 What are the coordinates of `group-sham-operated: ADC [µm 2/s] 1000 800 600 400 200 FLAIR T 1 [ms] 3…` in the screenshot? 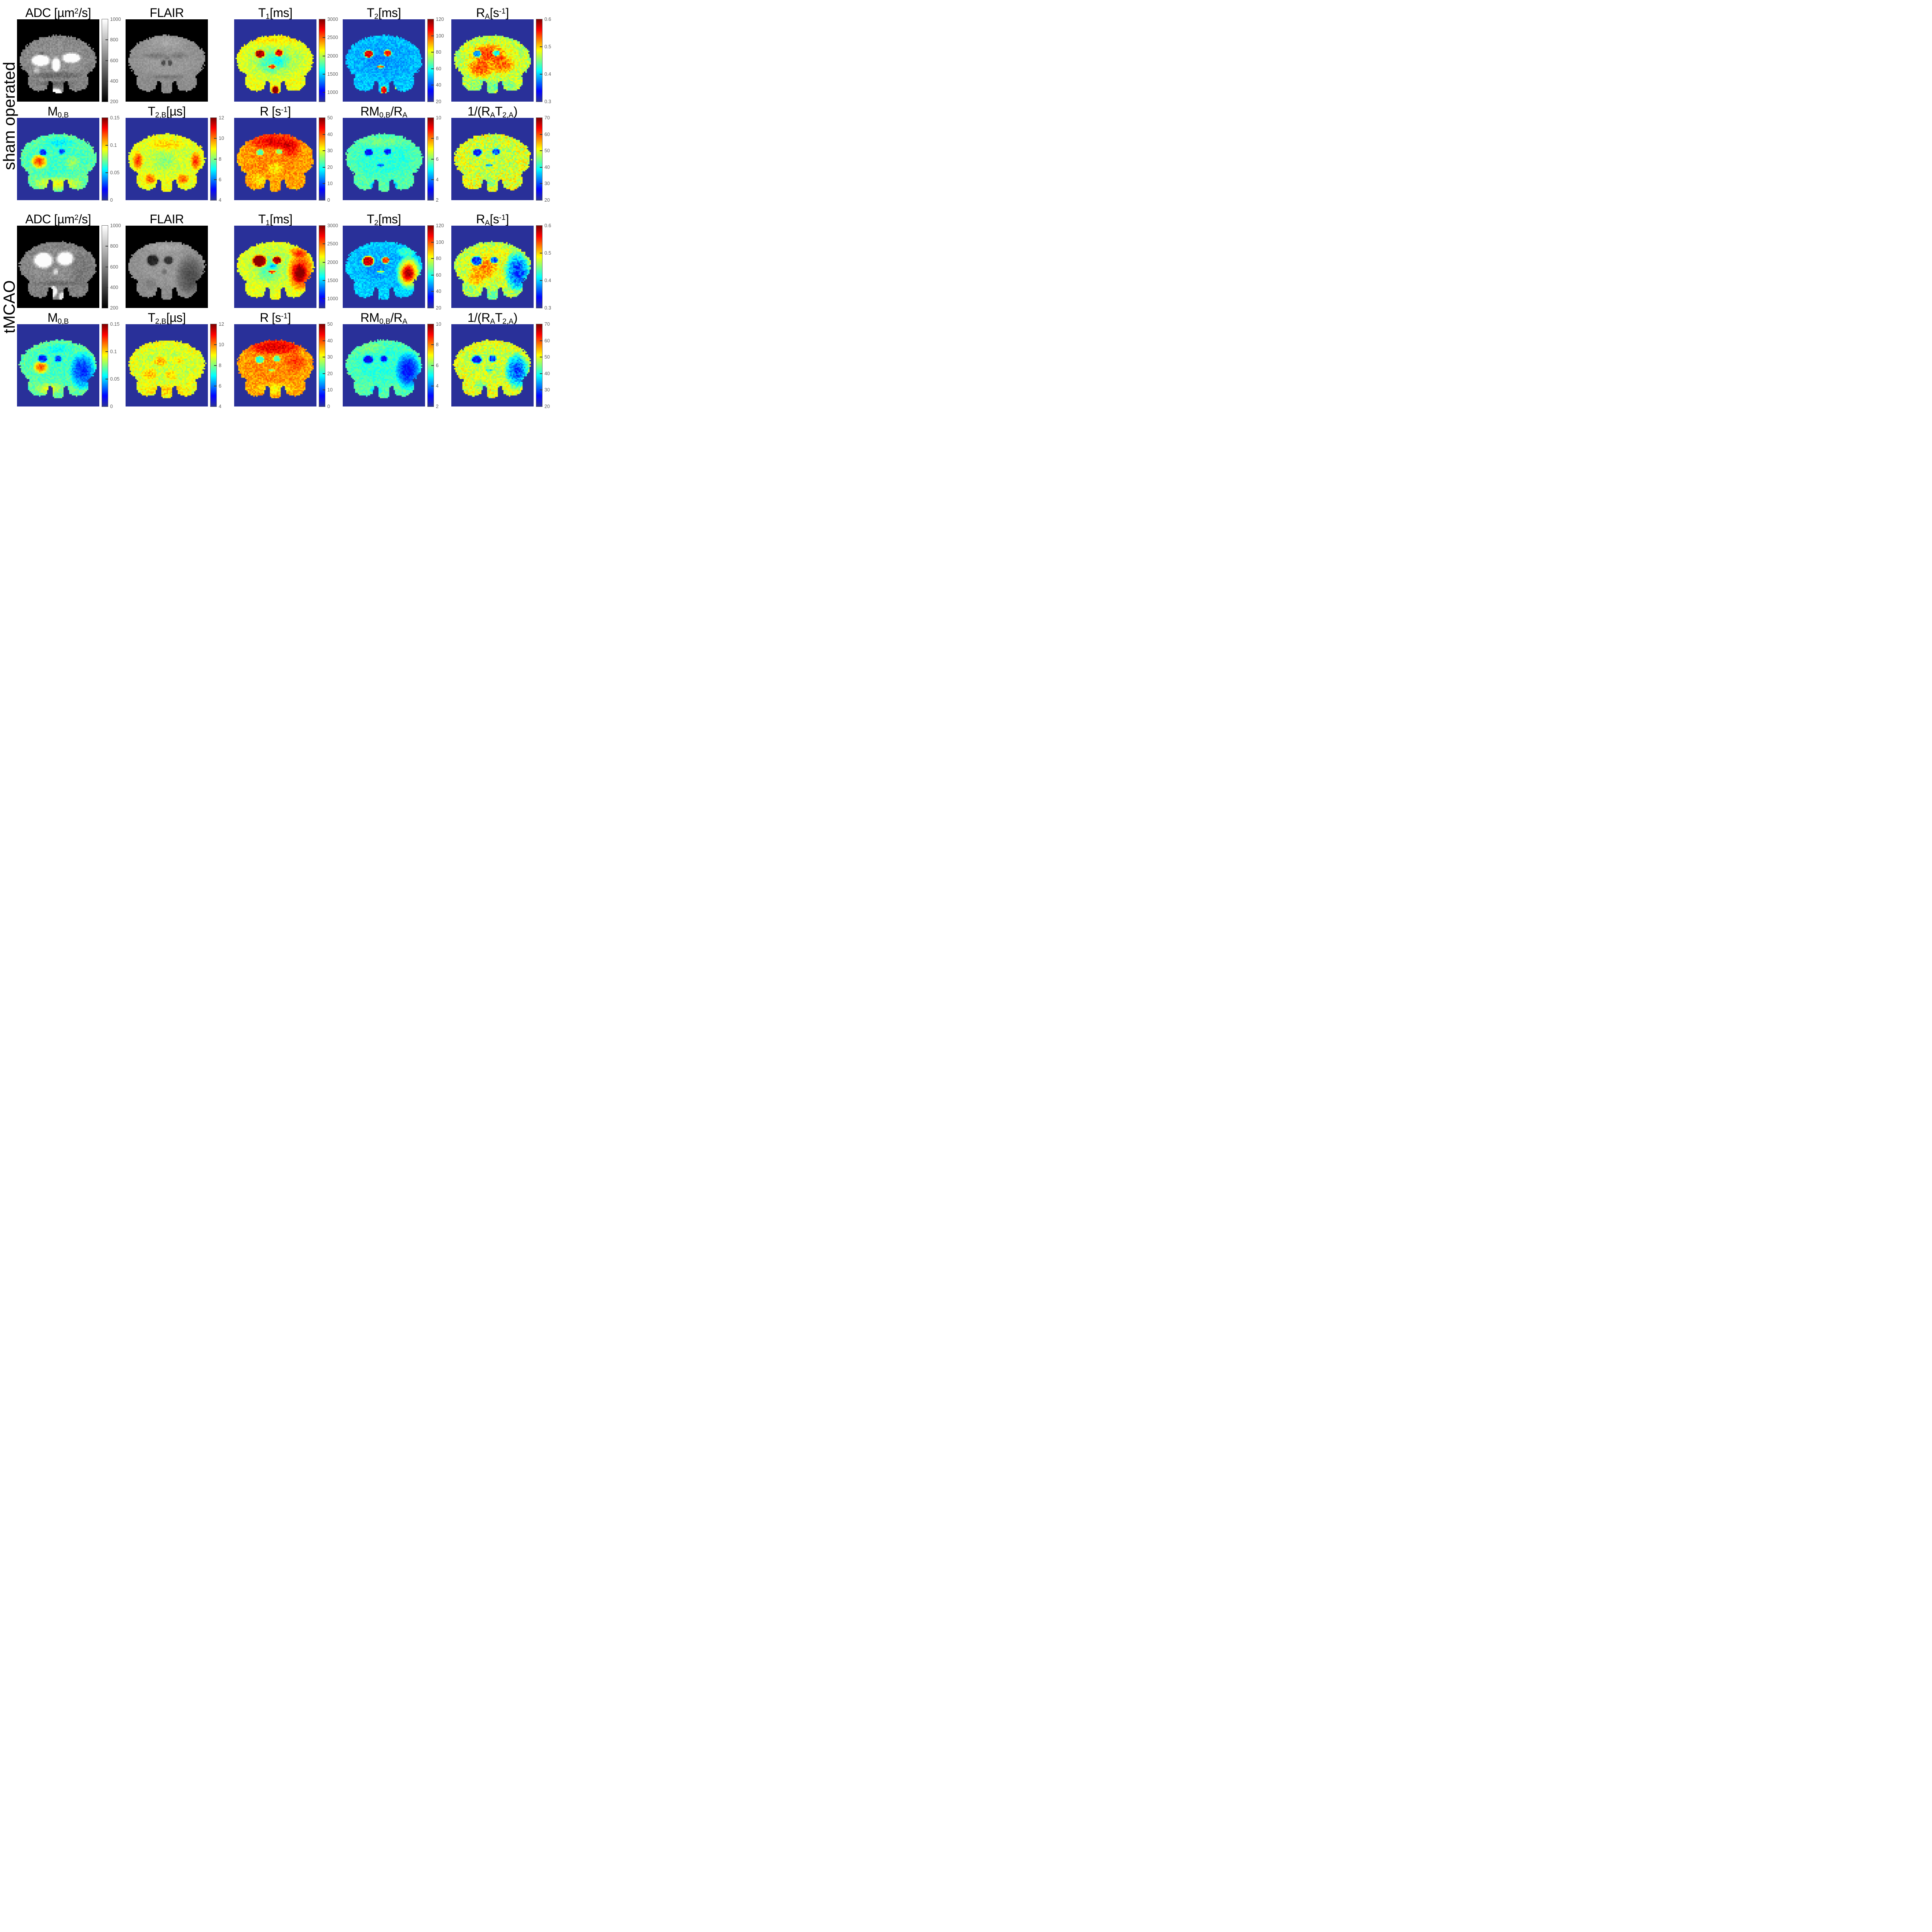 It's located at (280, 103).